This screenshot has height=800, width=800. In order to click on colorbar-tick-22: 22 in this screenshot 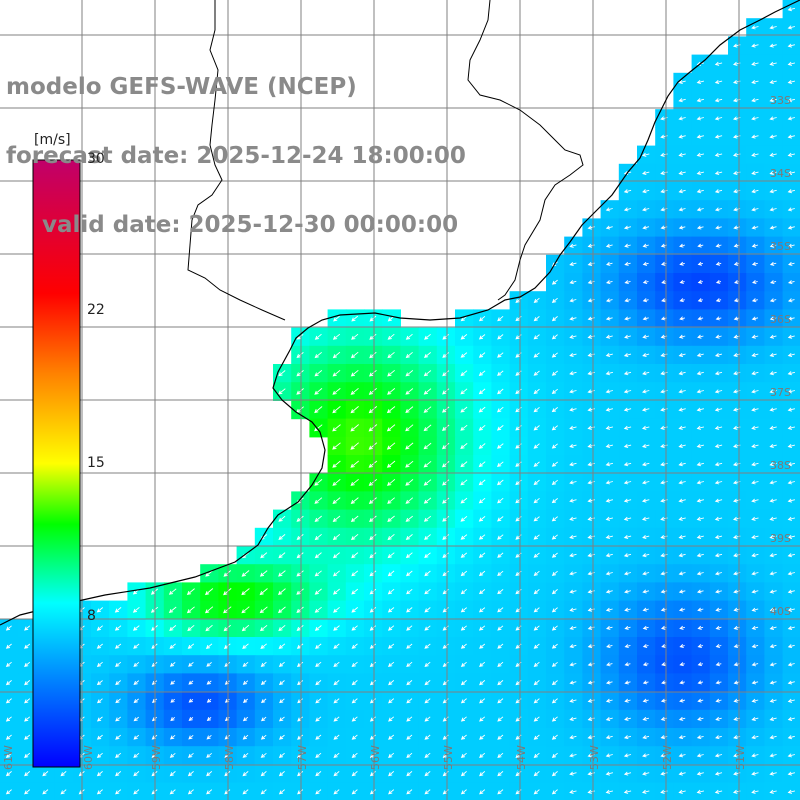, I will do `click(96, 310)`.